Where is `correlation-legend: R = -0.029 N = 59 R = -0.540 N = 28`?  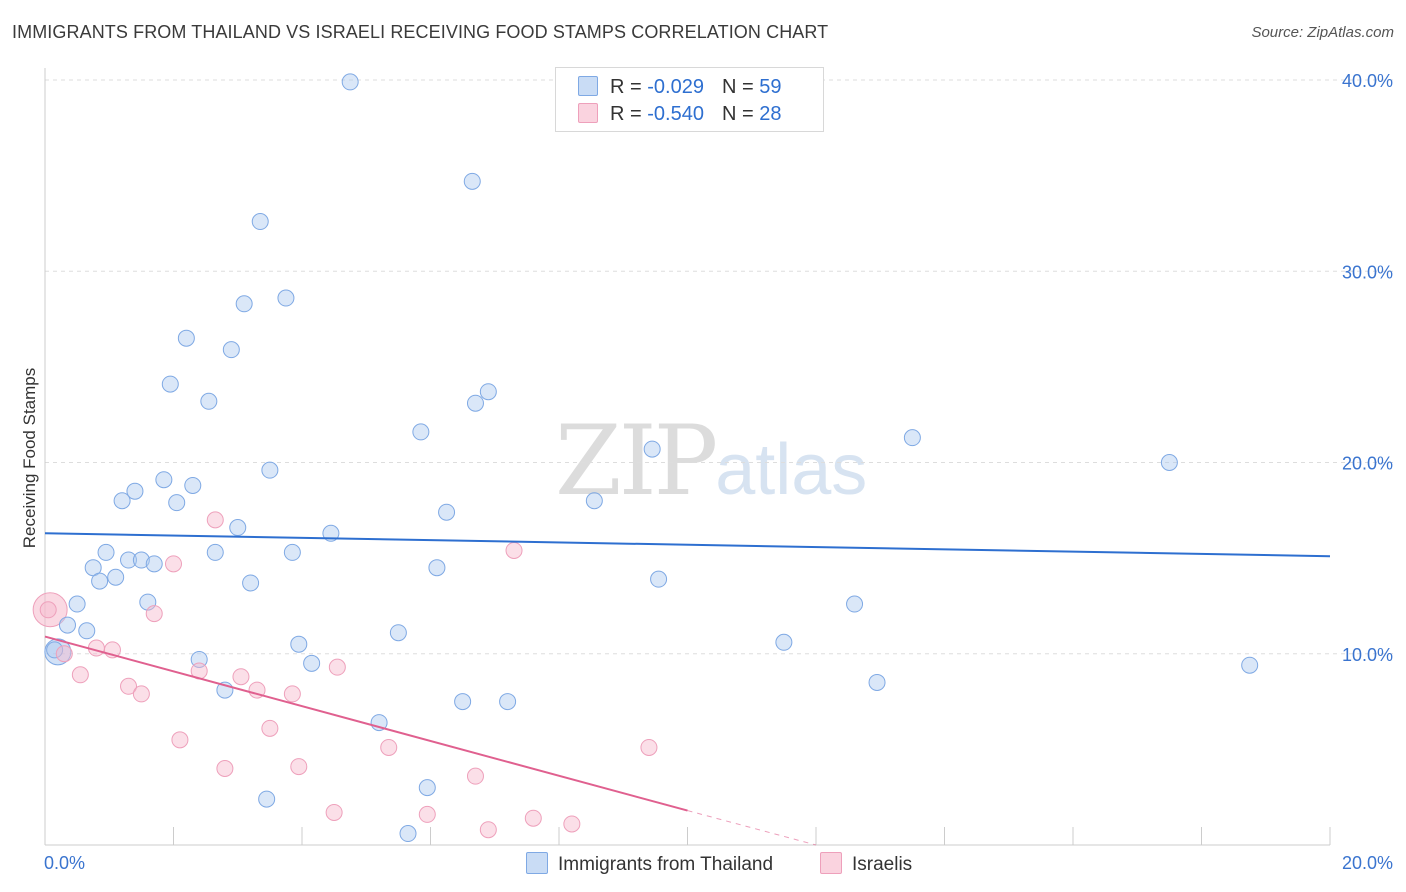 correlation-legend: R = -0.029 N = 59 R = -0.540 N = 28 is located at coordinates (689, 99).